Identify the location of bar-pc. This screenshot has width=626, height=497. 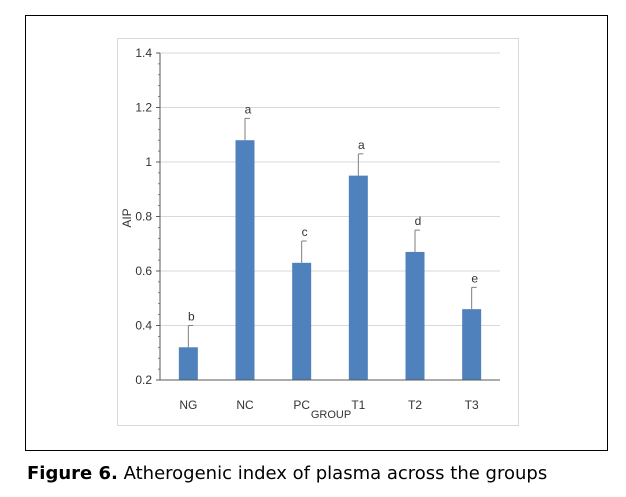
(302, 321).